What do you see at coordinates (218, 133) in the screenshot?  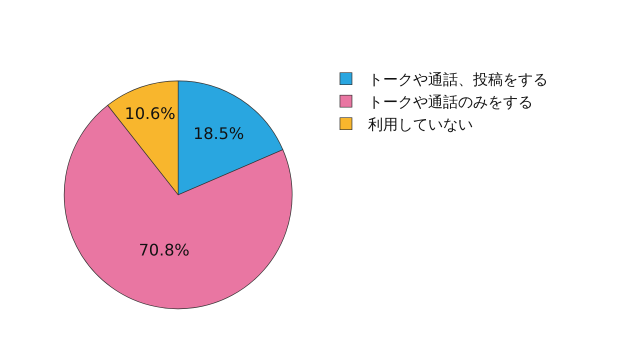 I see `data-label: 18.5%` at bounding box center [218, 133].